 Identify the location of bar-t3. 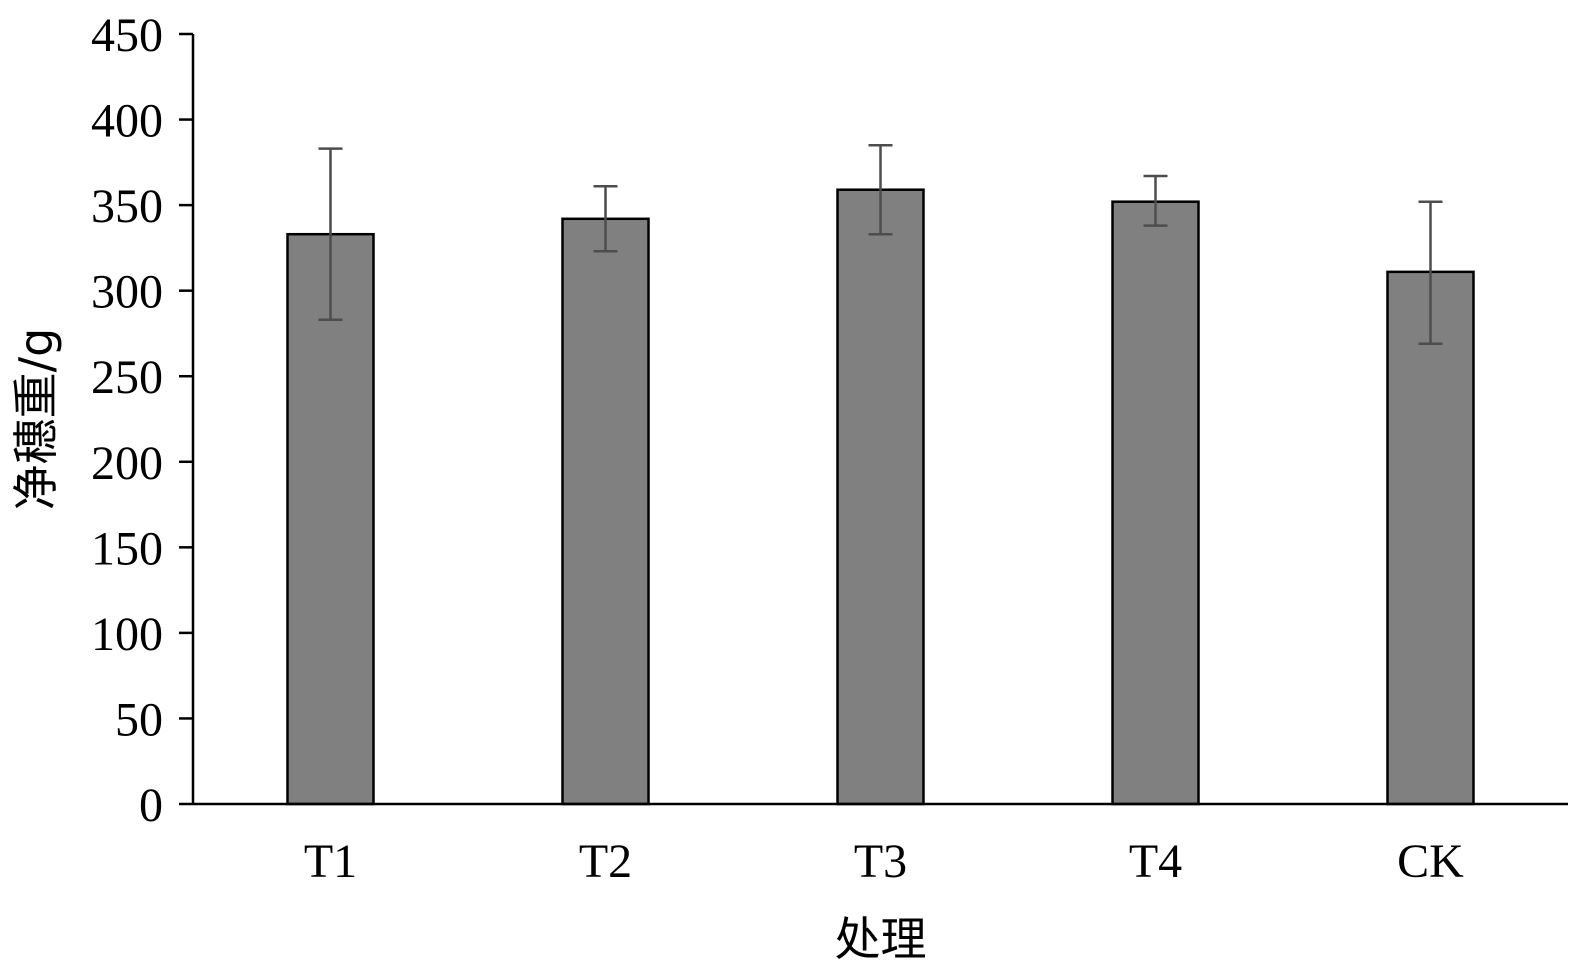
(880, 497).